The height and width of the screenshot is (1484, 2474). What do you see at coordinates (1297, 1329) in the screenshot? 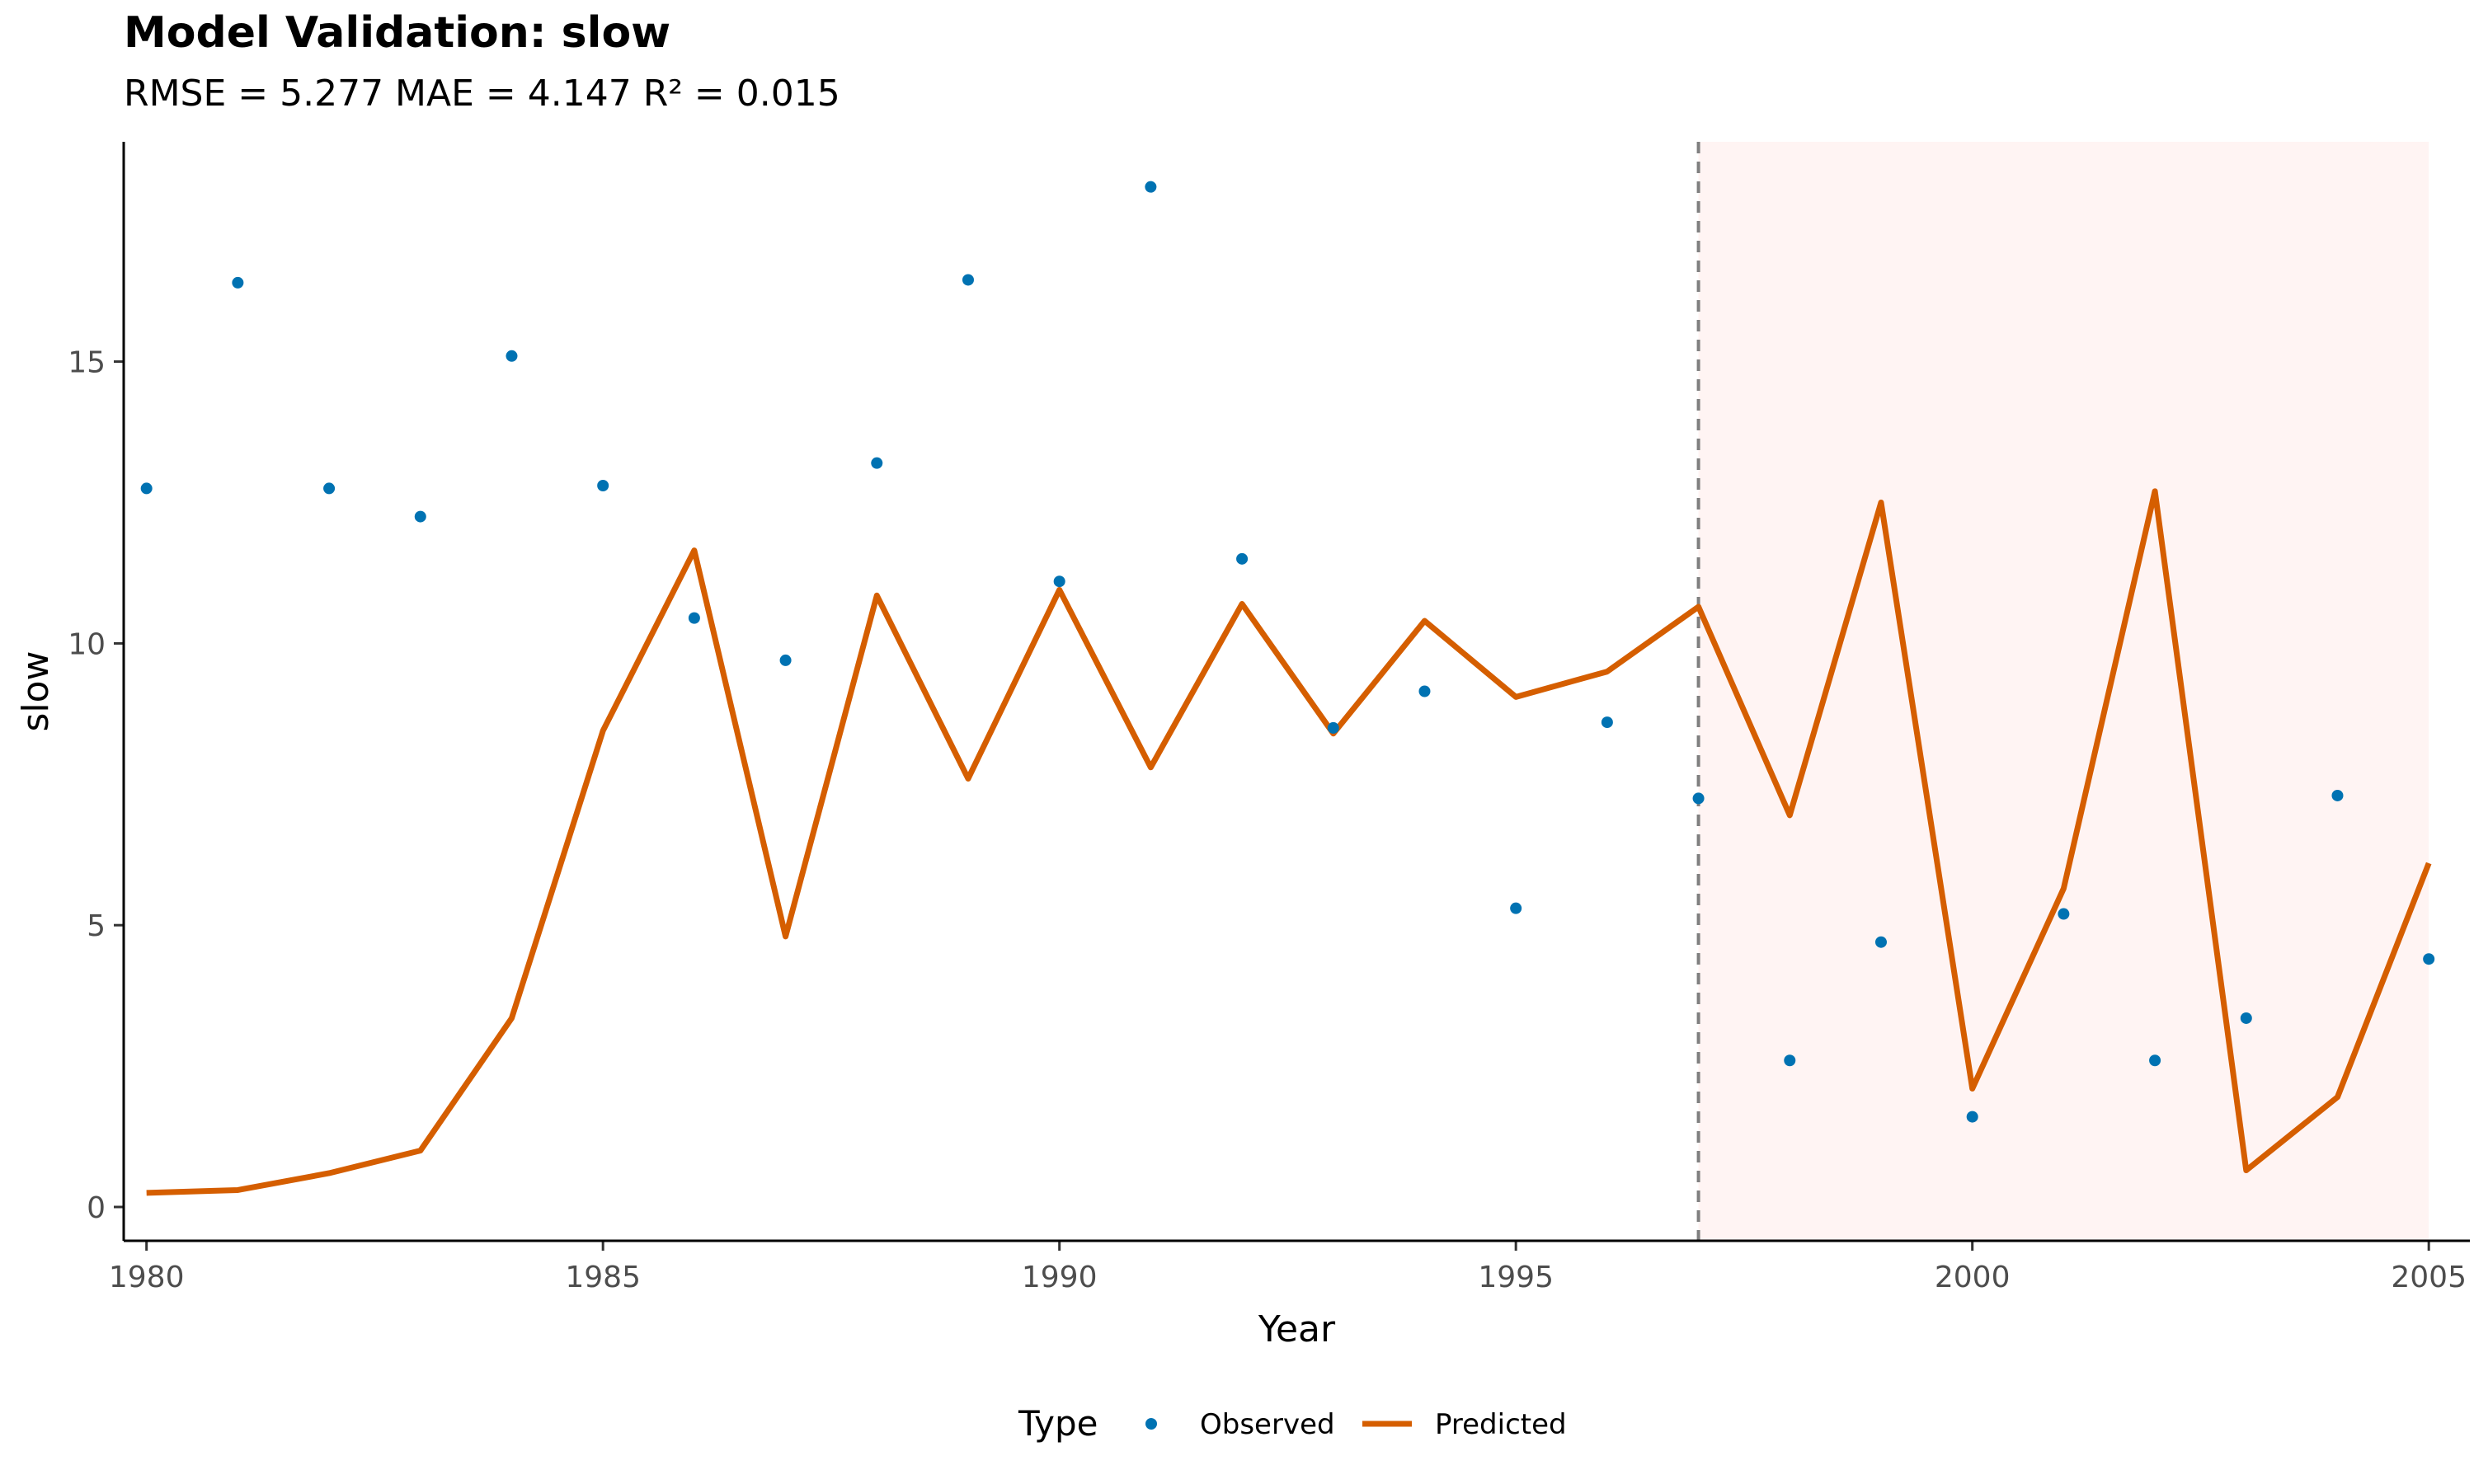
I see `x-axis-title: Year` at bounding box center [1297, 1329].